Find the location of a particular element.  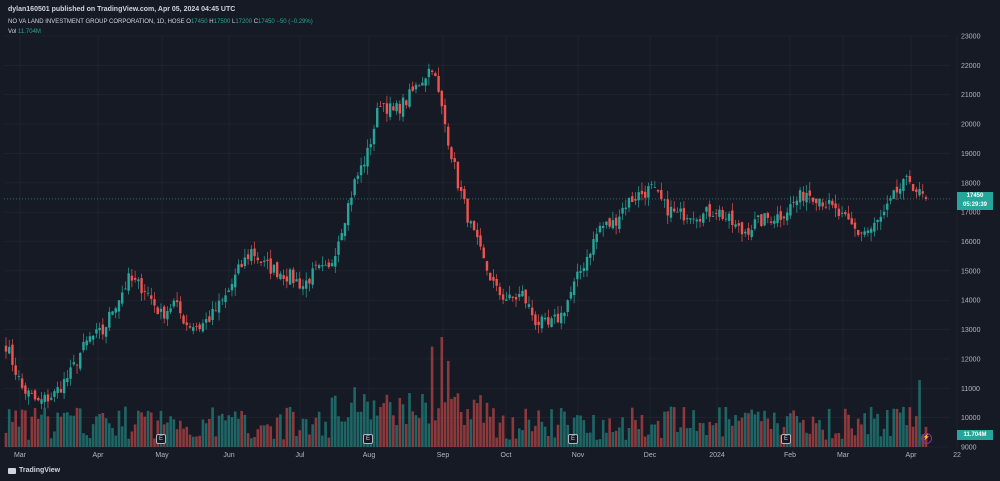

time-tick-label: Jul is located at coordinates (300, 455).